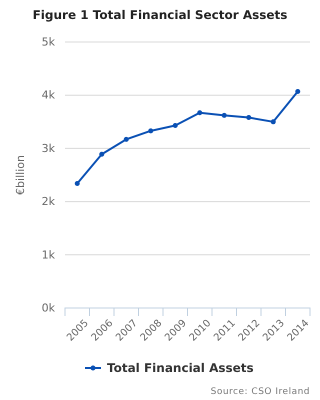 This screenshot has height=400, width=320. What do you see at coordinates (260, 392) in the screenshot?
I see `source-note: Source: CSO Ireland` at bounding box center [260, 392].